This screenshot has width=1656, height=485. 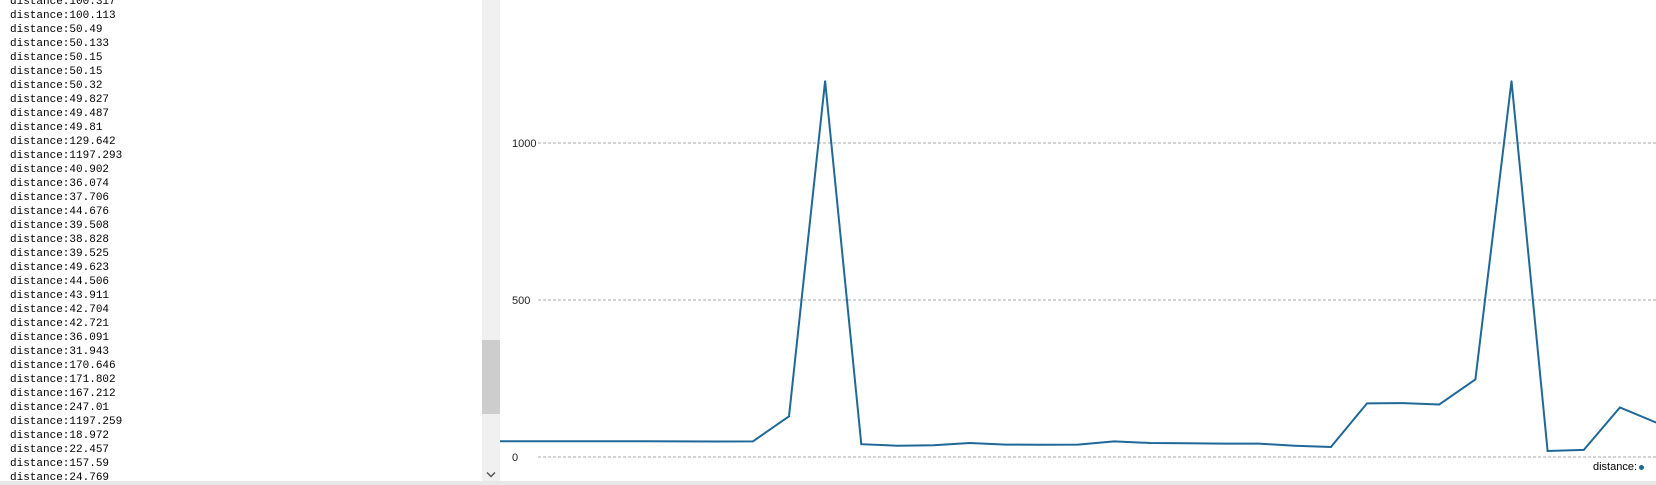 What do you see at coordinates (56, 30) in the screenshot?
I see `log-line: distance:50.49` at bounding box center [56, 30].